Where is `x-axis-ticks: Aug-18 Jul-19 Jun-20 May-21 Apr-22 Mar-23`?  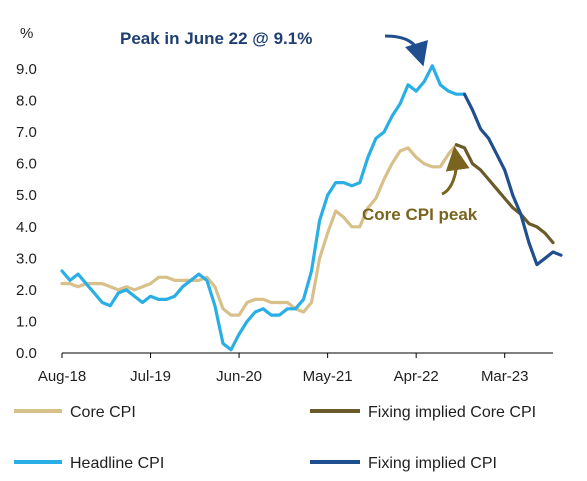 x-axis-ticks: Aug-18 Jul-19 Jun-20 May-21 Apr-22 Mar-23 is located at coordinates (283, 369).